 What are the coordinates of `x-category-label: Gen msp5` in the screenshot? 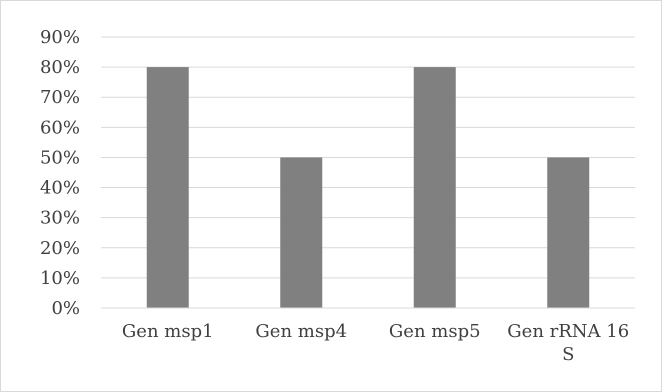 It's located at (435, 331).